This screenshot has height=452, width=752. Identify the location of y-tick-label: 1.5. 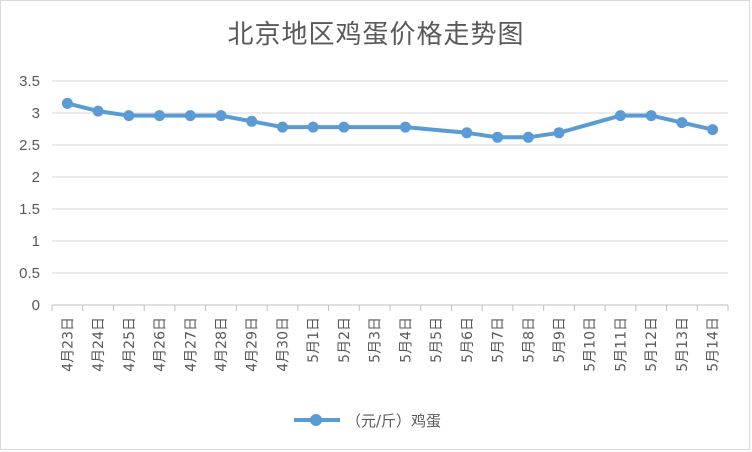
(29, 209).